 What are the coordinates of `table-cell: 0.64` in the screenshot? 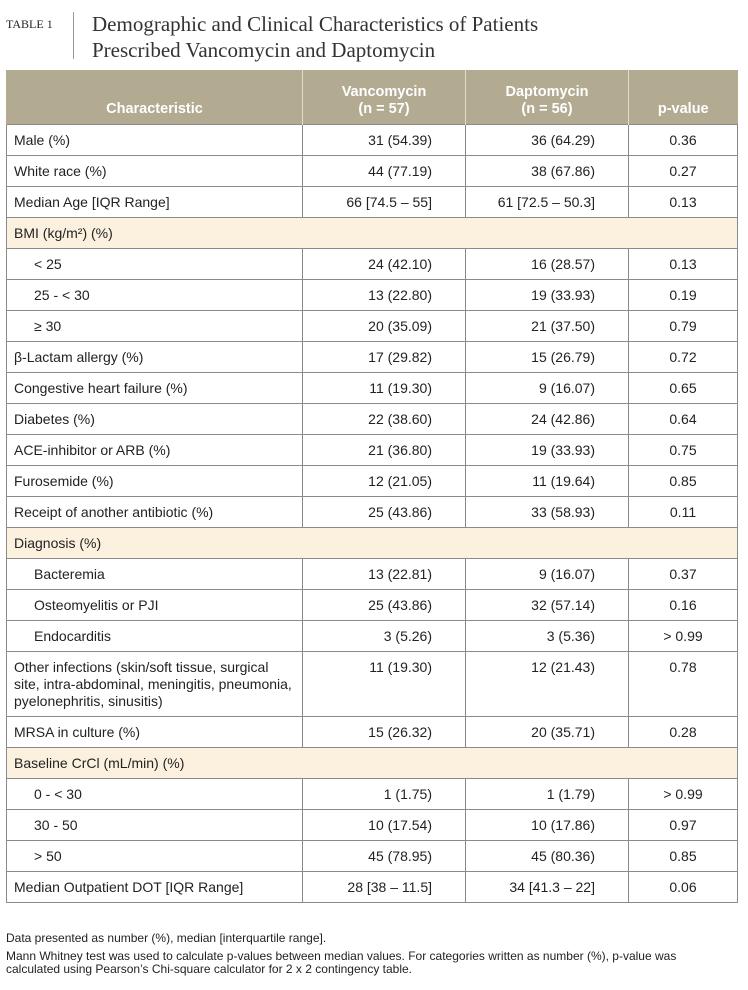 It's located at (683, 419).